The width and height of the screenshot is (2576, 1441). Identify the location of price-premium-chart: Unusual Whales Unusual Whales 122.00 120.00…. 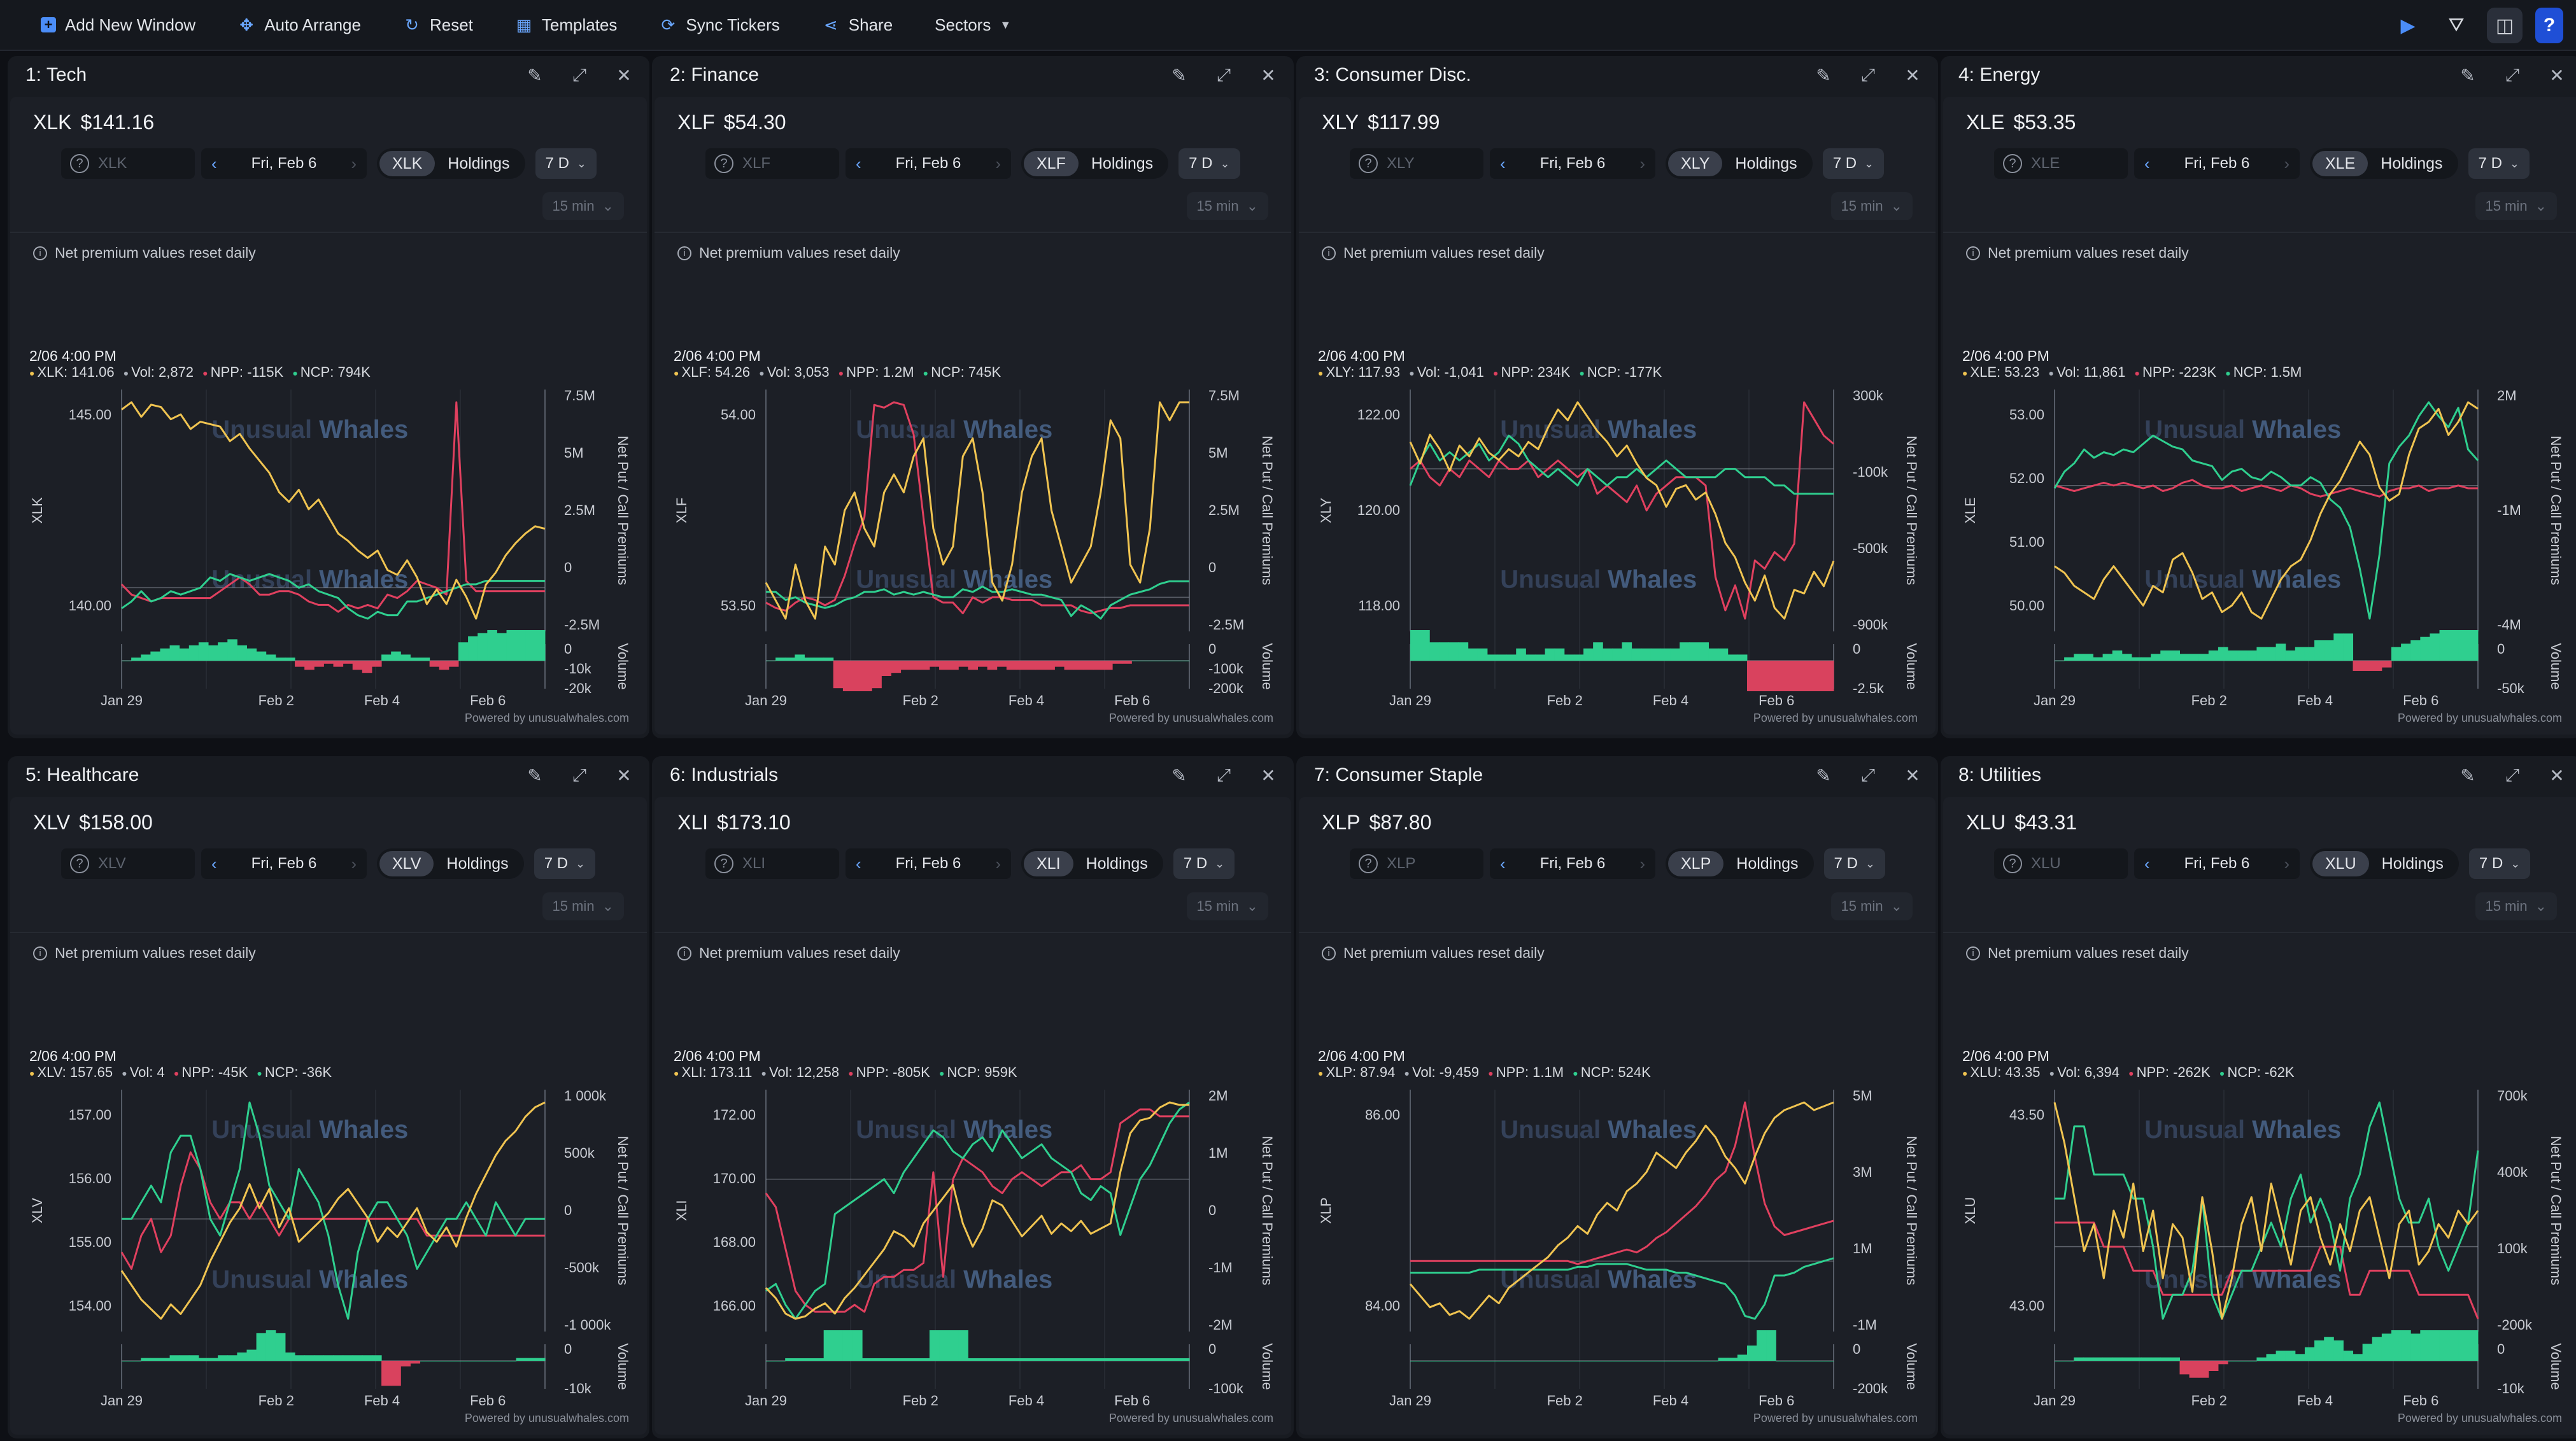
(1617, 542).